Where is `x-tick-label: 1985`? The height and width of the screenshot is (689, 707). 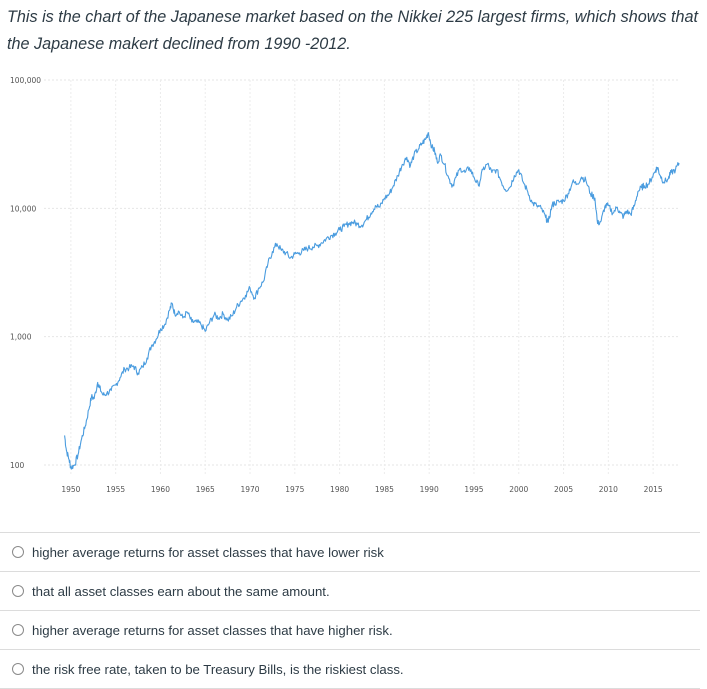 x-tick-label: 1985 is located at coordinates (384, 489).